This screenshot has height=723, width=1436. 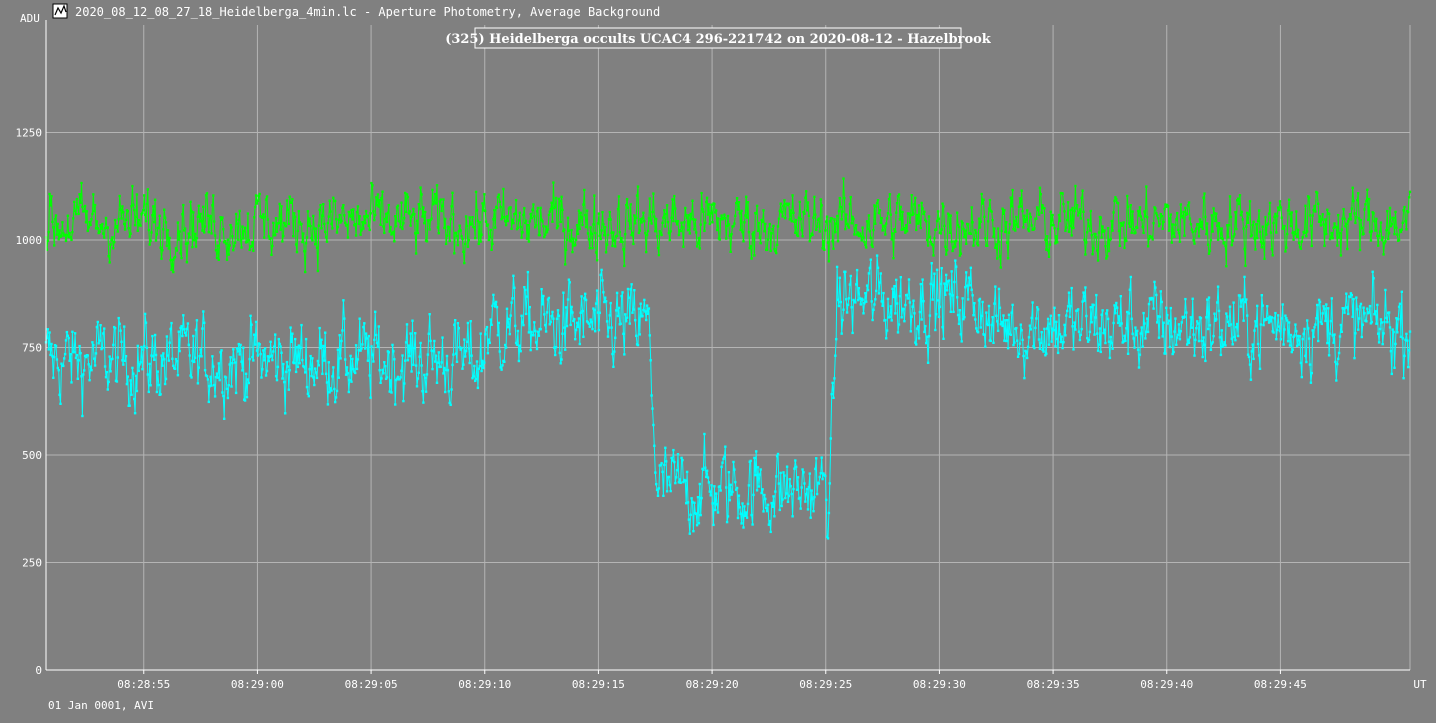 What do you see at coordinates (1280, 684) in the screenshot?
I see `x-tick-label: 08:29:45` at bounding box center [1280, 684].